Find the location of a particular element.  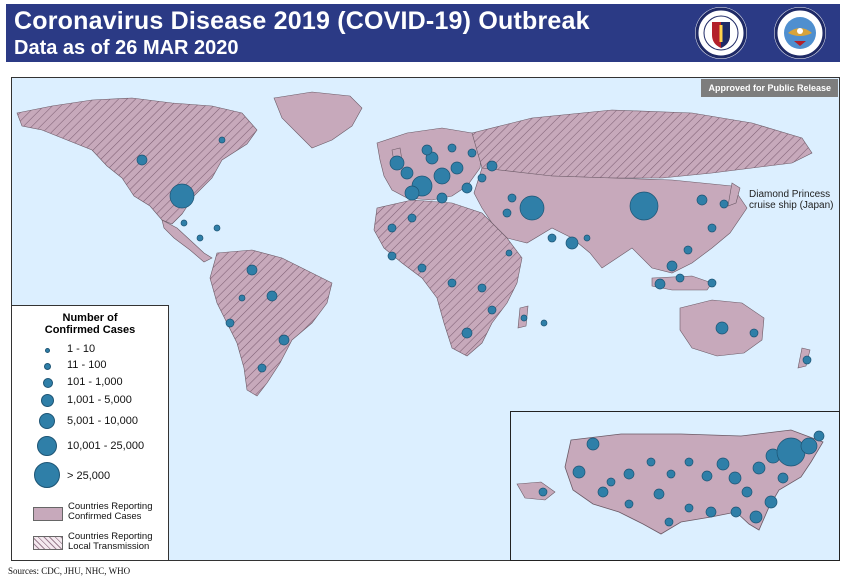

legend-swatch-confirmed is located at coordinates (48, 514).